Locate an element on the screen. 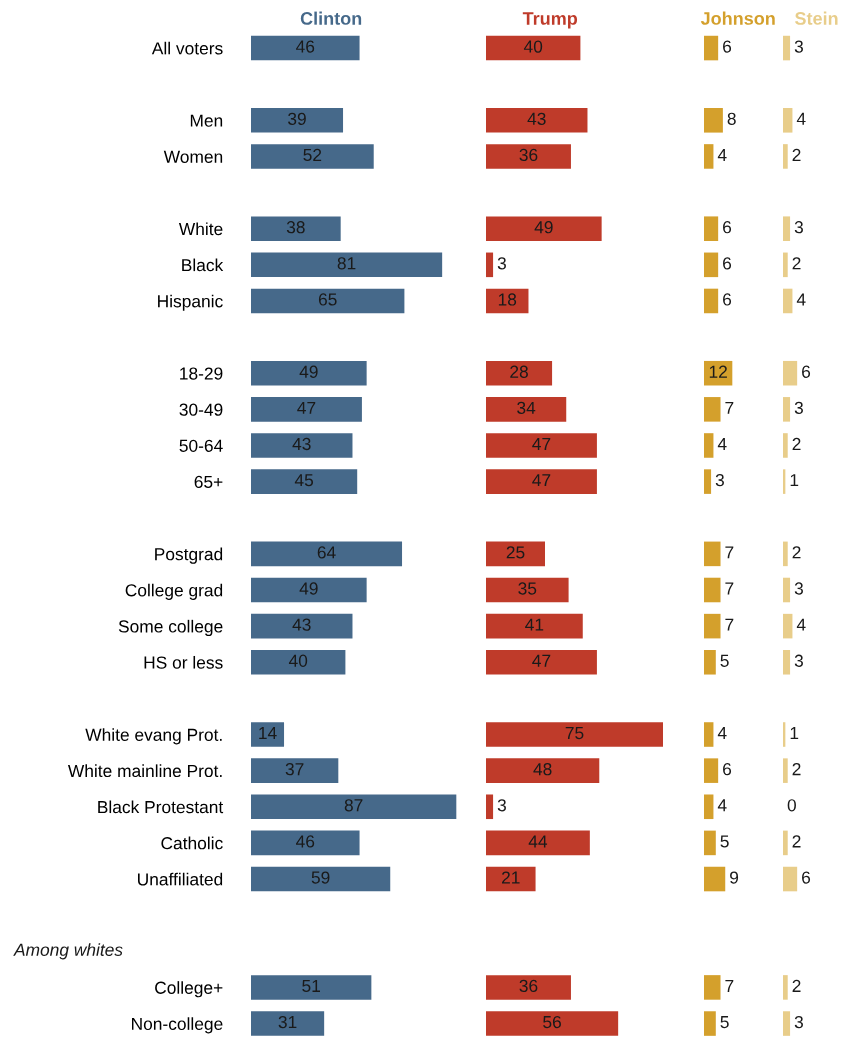 The width and height of the screenshot is (844, 1038). data-label: 44 is located at coordinates (538, 841).